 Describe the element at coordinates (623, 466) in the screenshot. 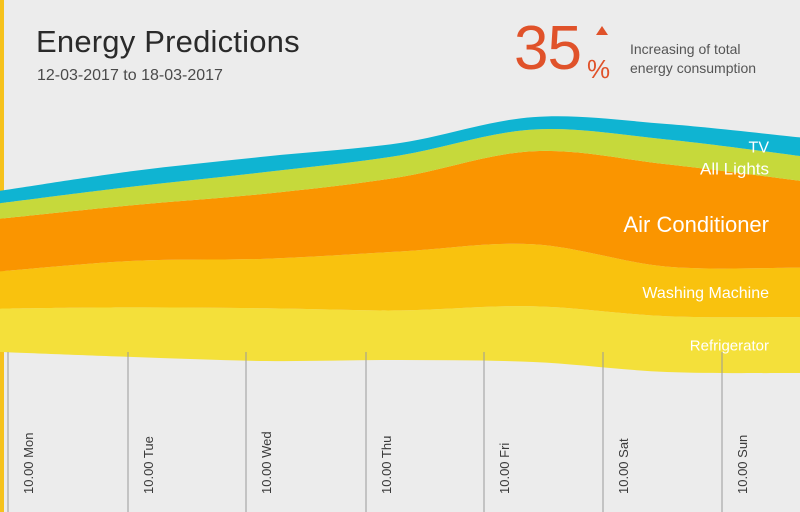

I see `x-tick-label: 10.00 Sat` at that location.